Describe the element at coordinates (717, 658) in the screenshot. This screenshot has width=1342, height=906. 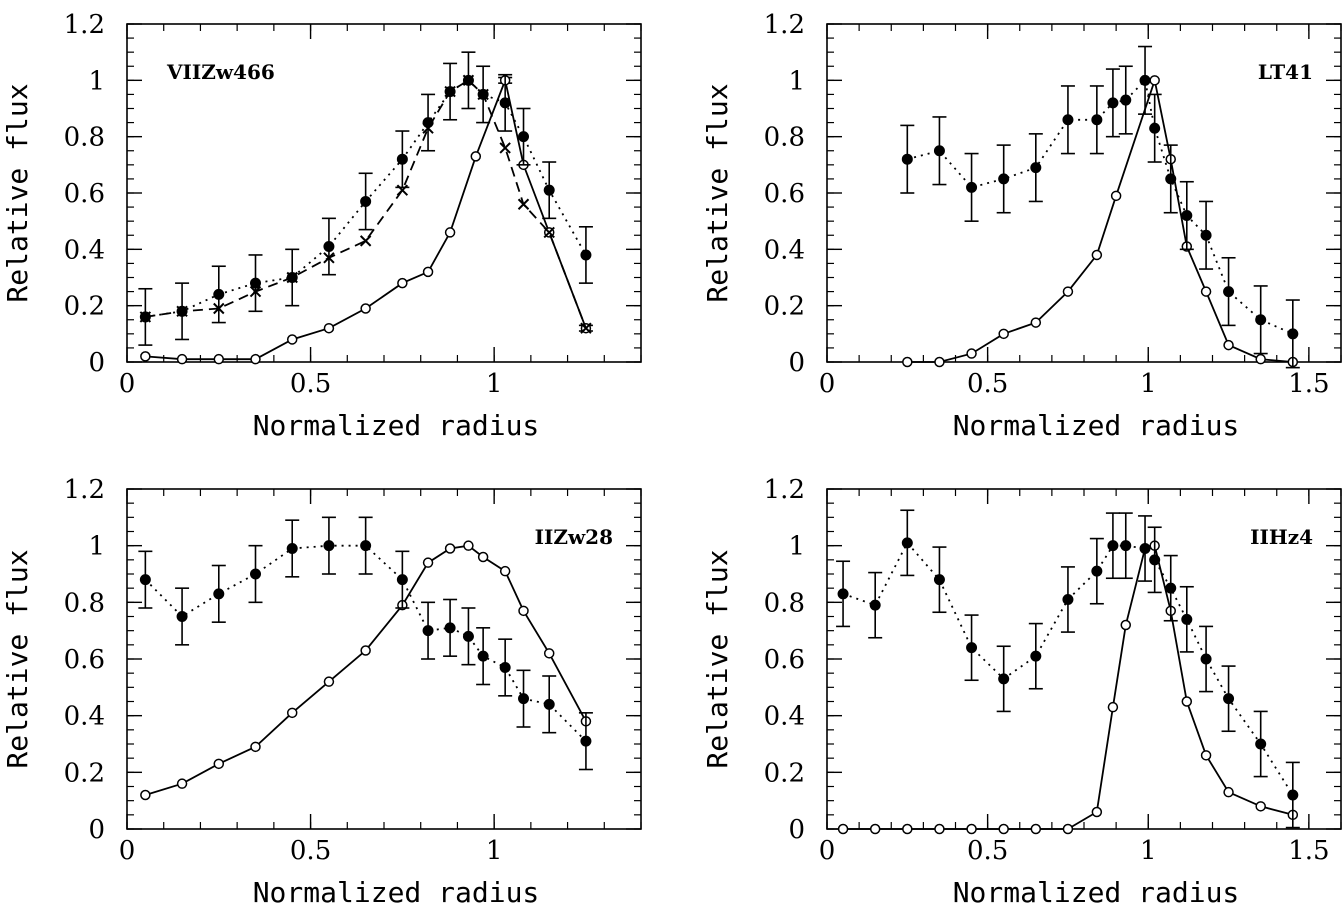
I see `y-axis-title: Relative flux` at that location.